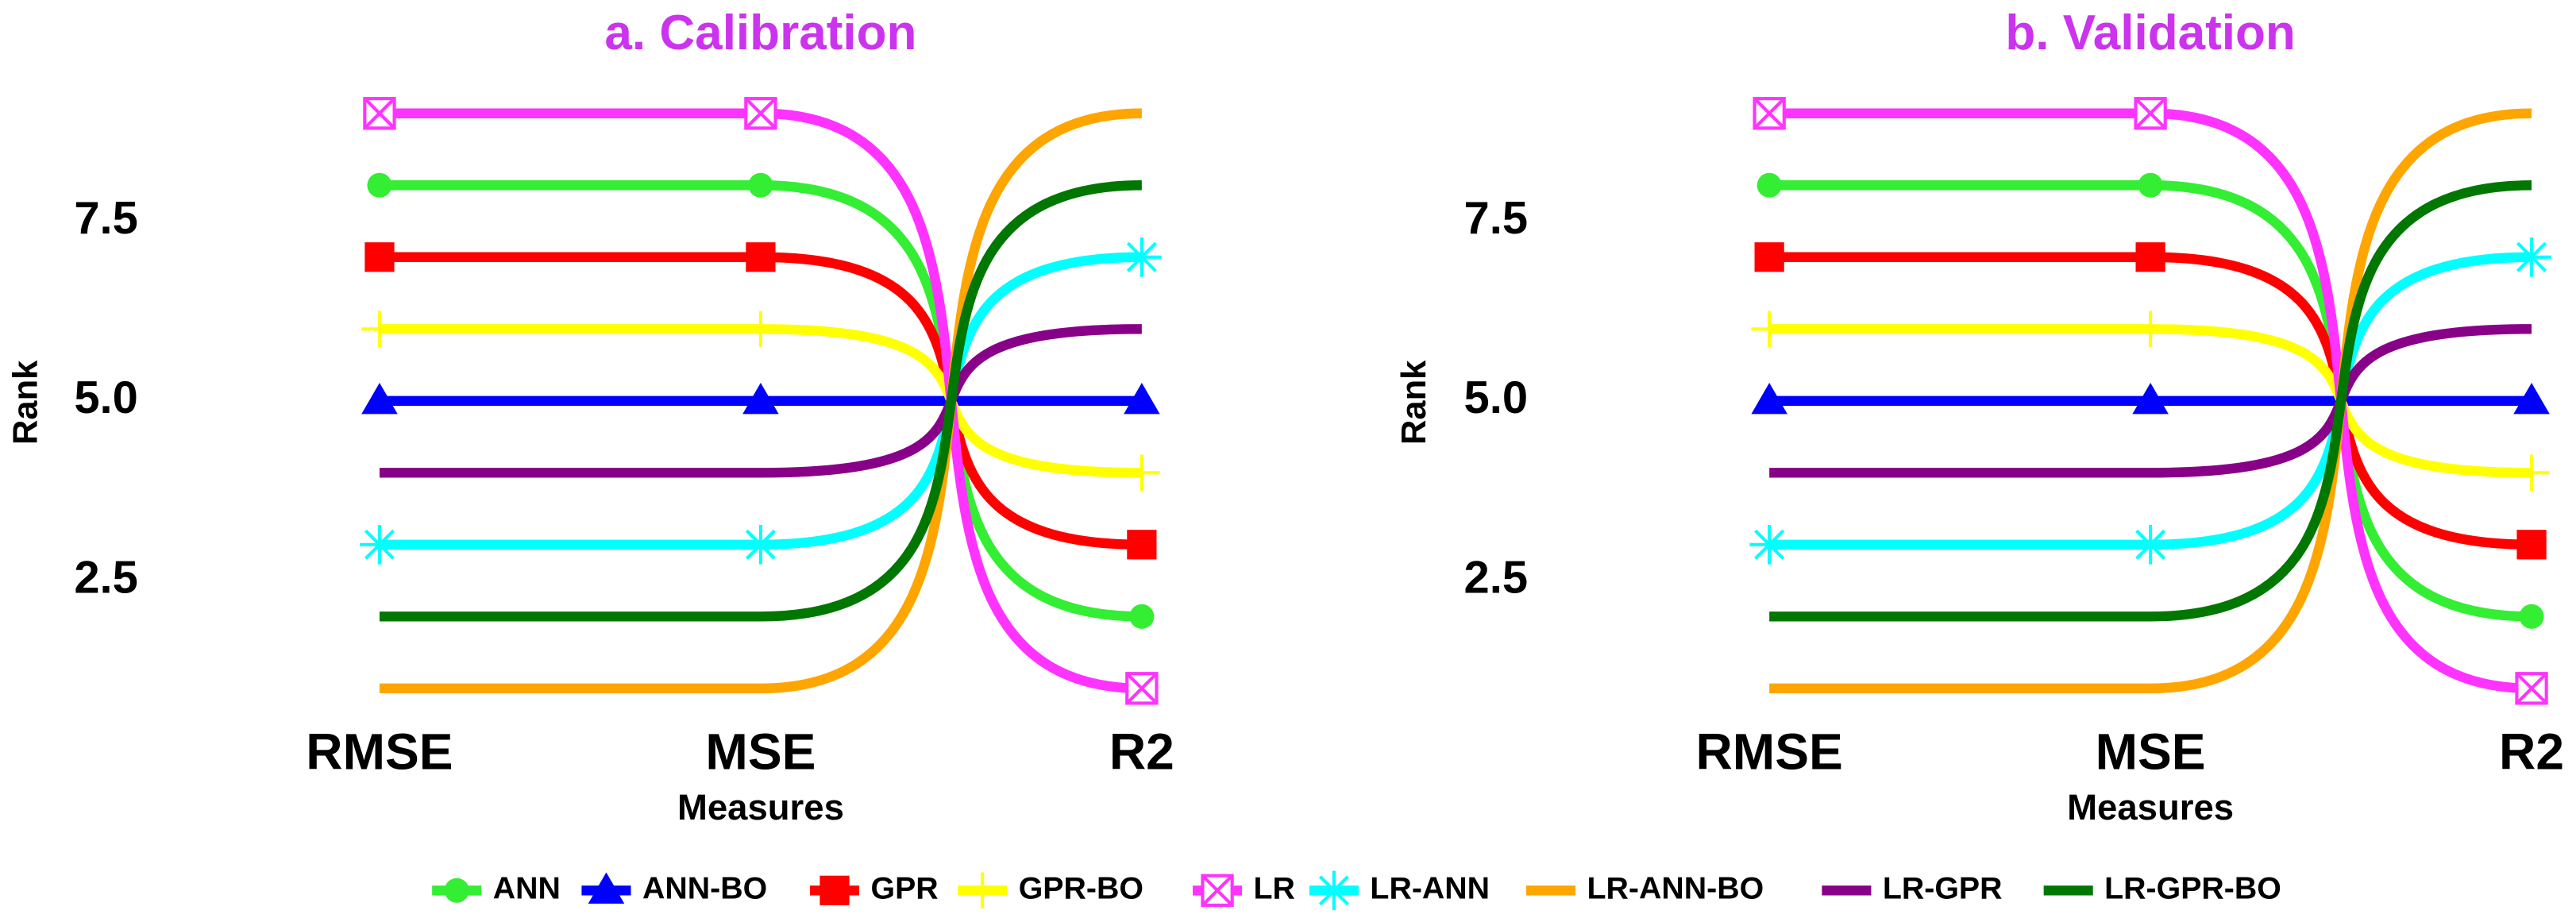  I want to click on legend-label: LR-ANN-BO, so click(1675, 888).